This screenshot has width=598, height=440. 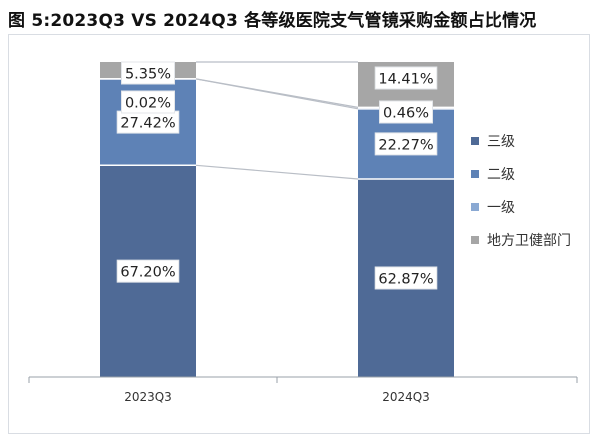 I want to click on data-label-三级: 67.20%, so click(x=148, y=271).